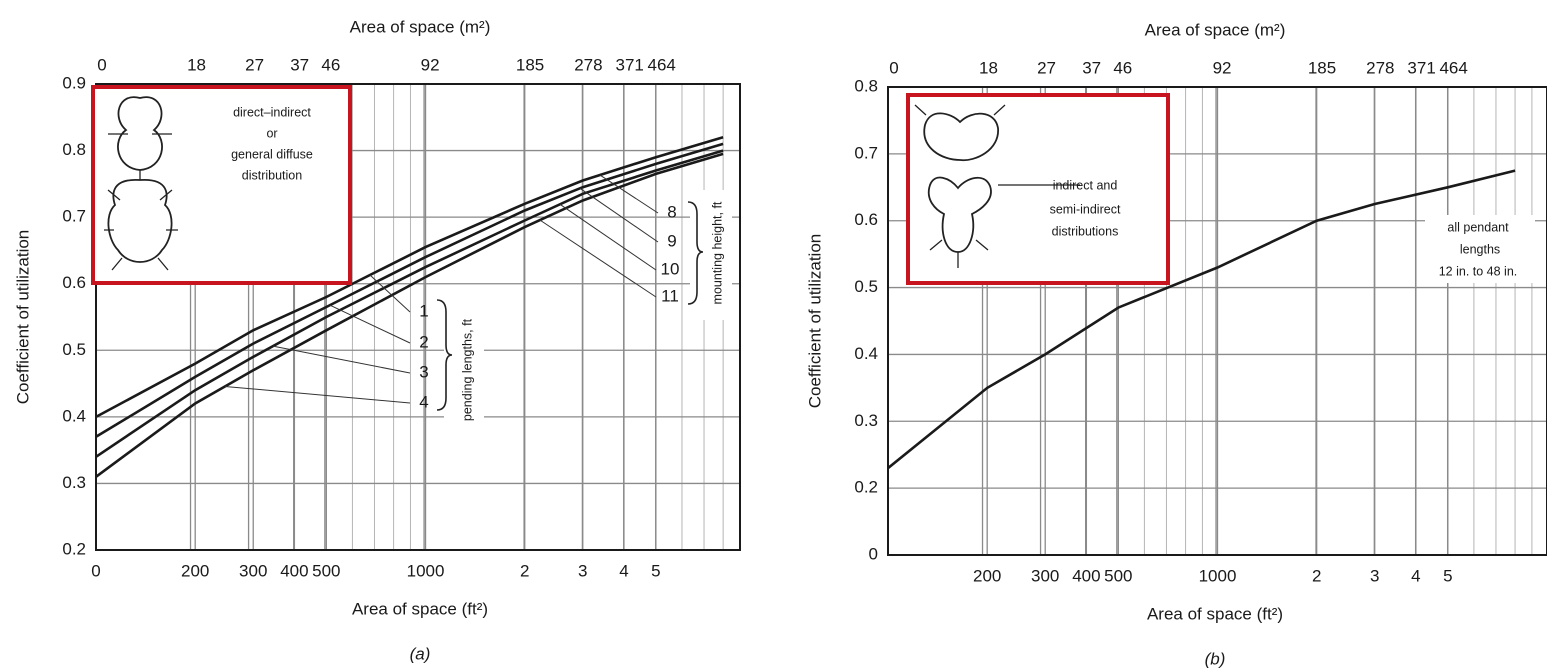 This screenshot has width=1547, height=672. Describe the element at coordinates (326, 570) in the screenshot. I see `x-tick-label: 500` at that location.